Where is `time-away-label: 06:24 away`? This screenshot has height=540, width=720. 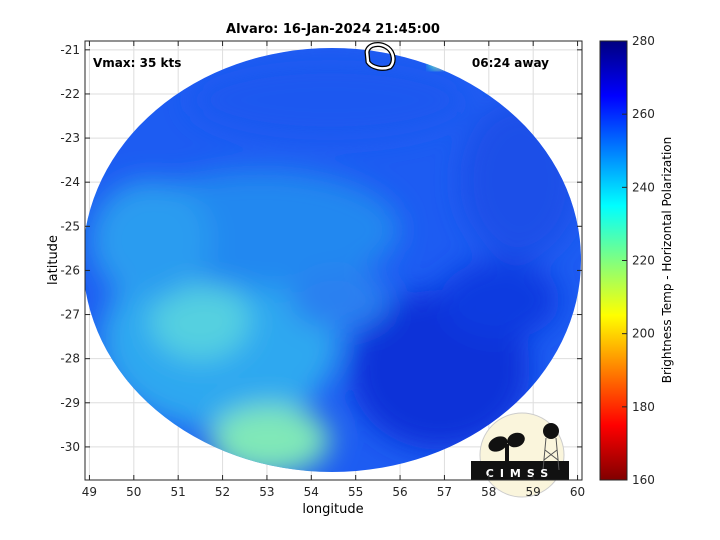
time-away-label: 06:24 away is located at coordinates (510, 63).